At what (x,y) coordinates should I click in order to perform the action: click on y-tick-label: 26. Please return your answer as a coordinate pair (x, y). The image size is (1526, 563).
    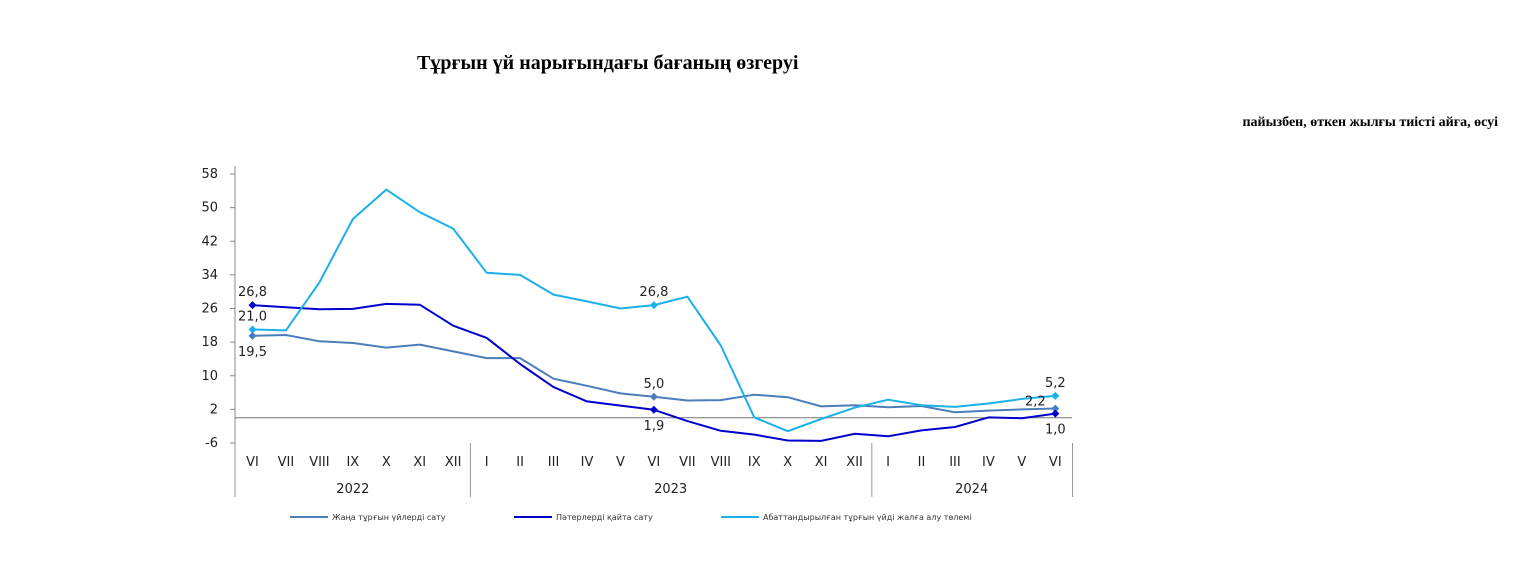
    Looking at the image, I should click on (209, 309).